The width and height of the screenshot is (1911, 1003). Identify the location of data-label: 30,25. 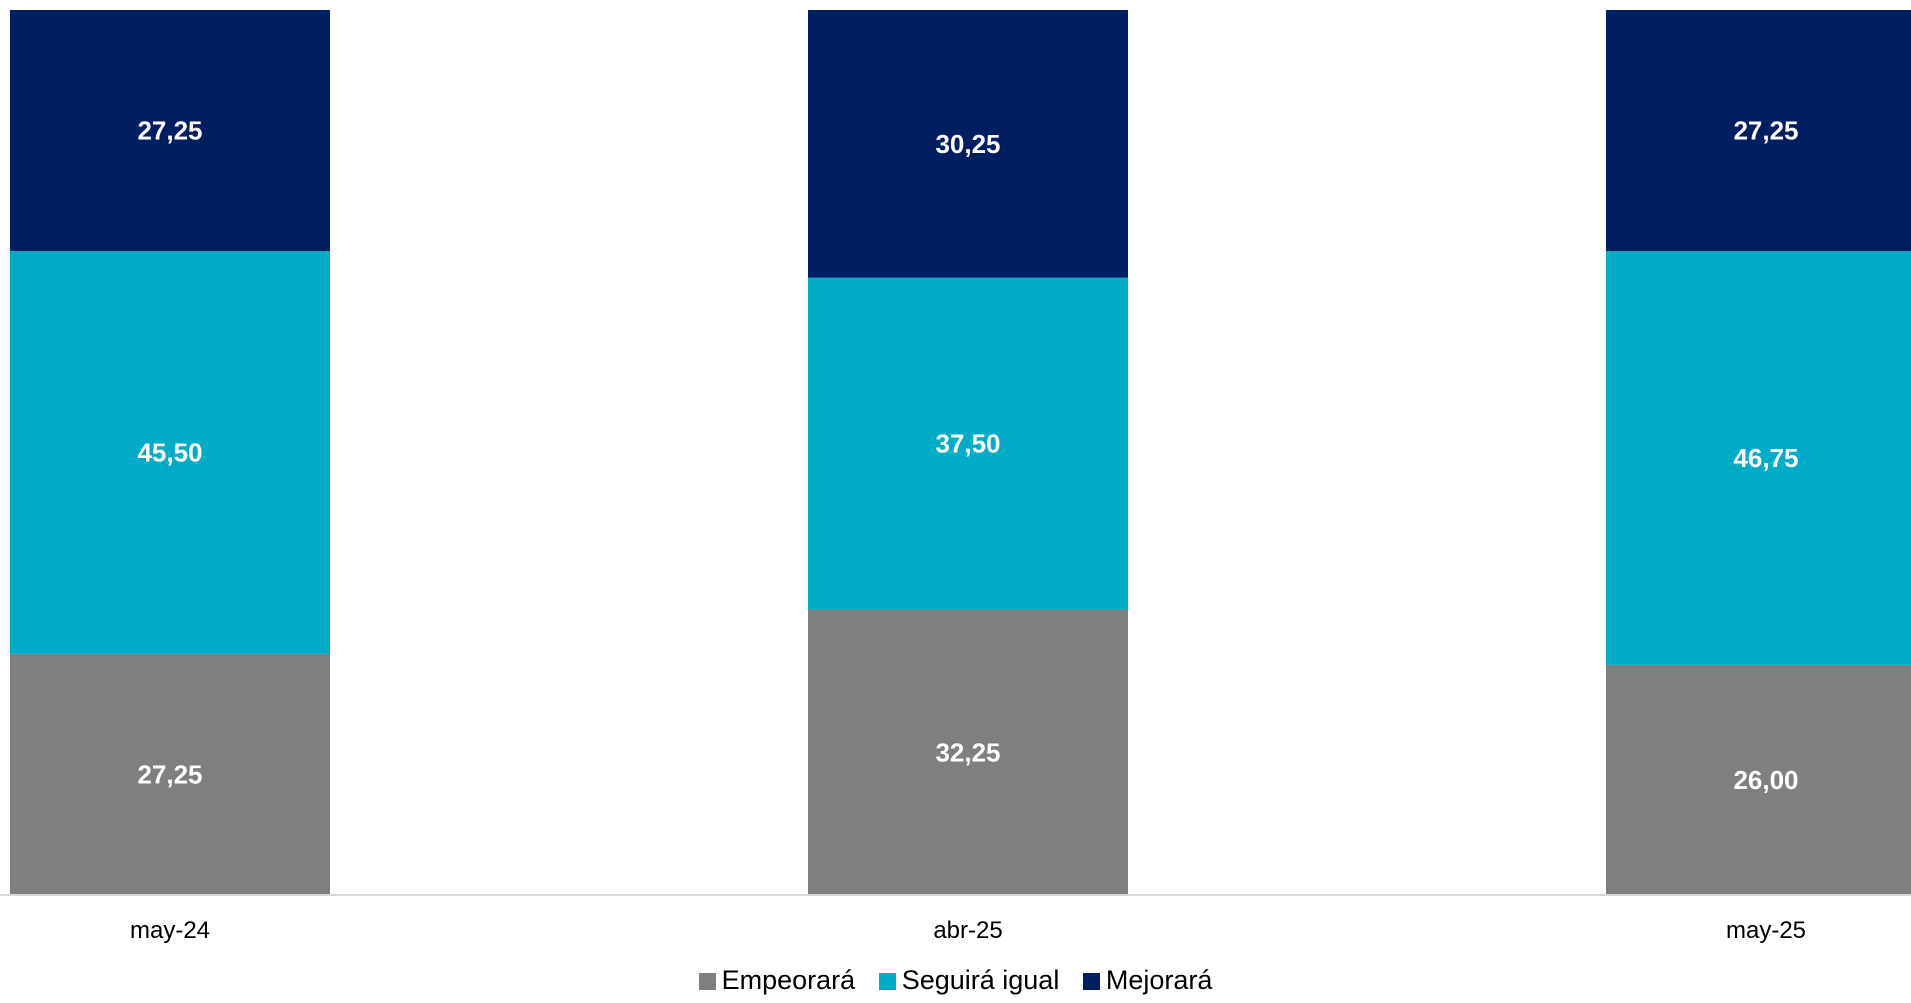
(967, 144).